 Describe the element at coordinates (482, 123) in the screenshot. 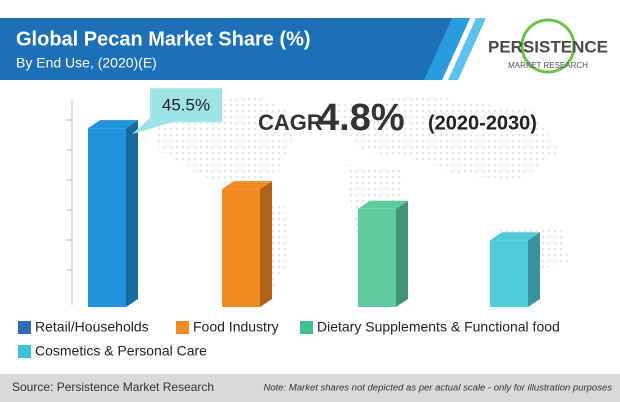

I see `cagr-period: (2020-2030)` at that location.